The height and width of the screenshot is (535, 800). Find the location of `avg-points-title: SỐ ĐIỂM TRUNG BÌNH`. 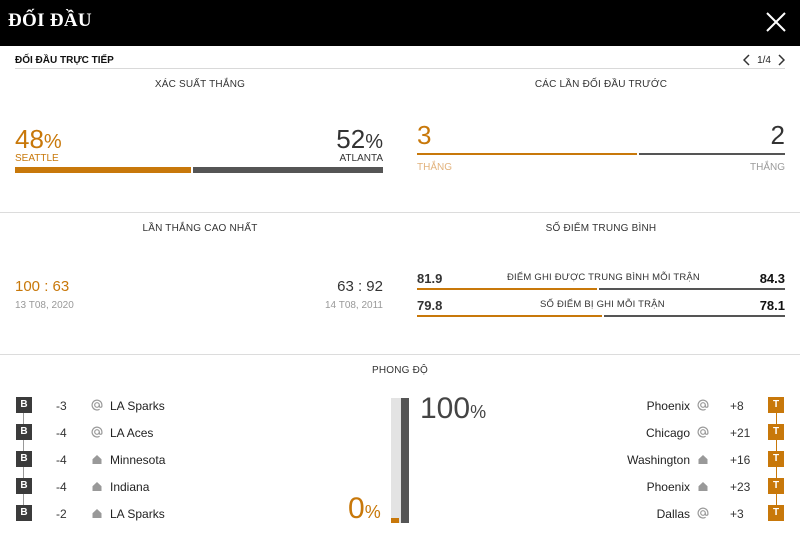

avg-points-title: SỐ ĐIỂM TRUNG BÌNH is located at coordinates (601, 228).